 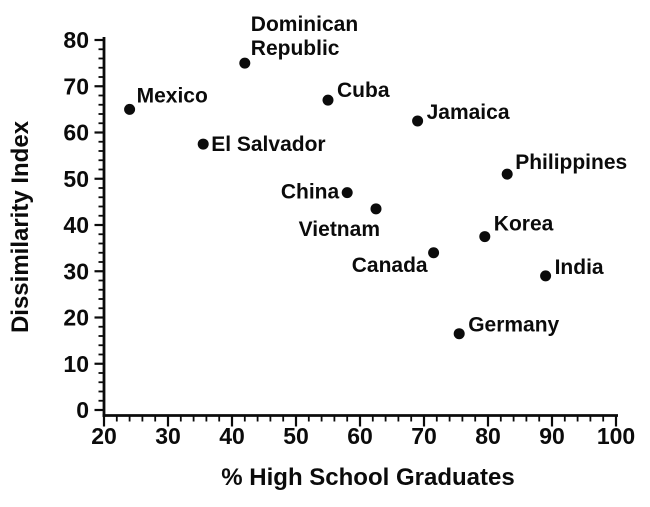 I want to click on point-label-germany: Germany, so click(x=513, y=325).